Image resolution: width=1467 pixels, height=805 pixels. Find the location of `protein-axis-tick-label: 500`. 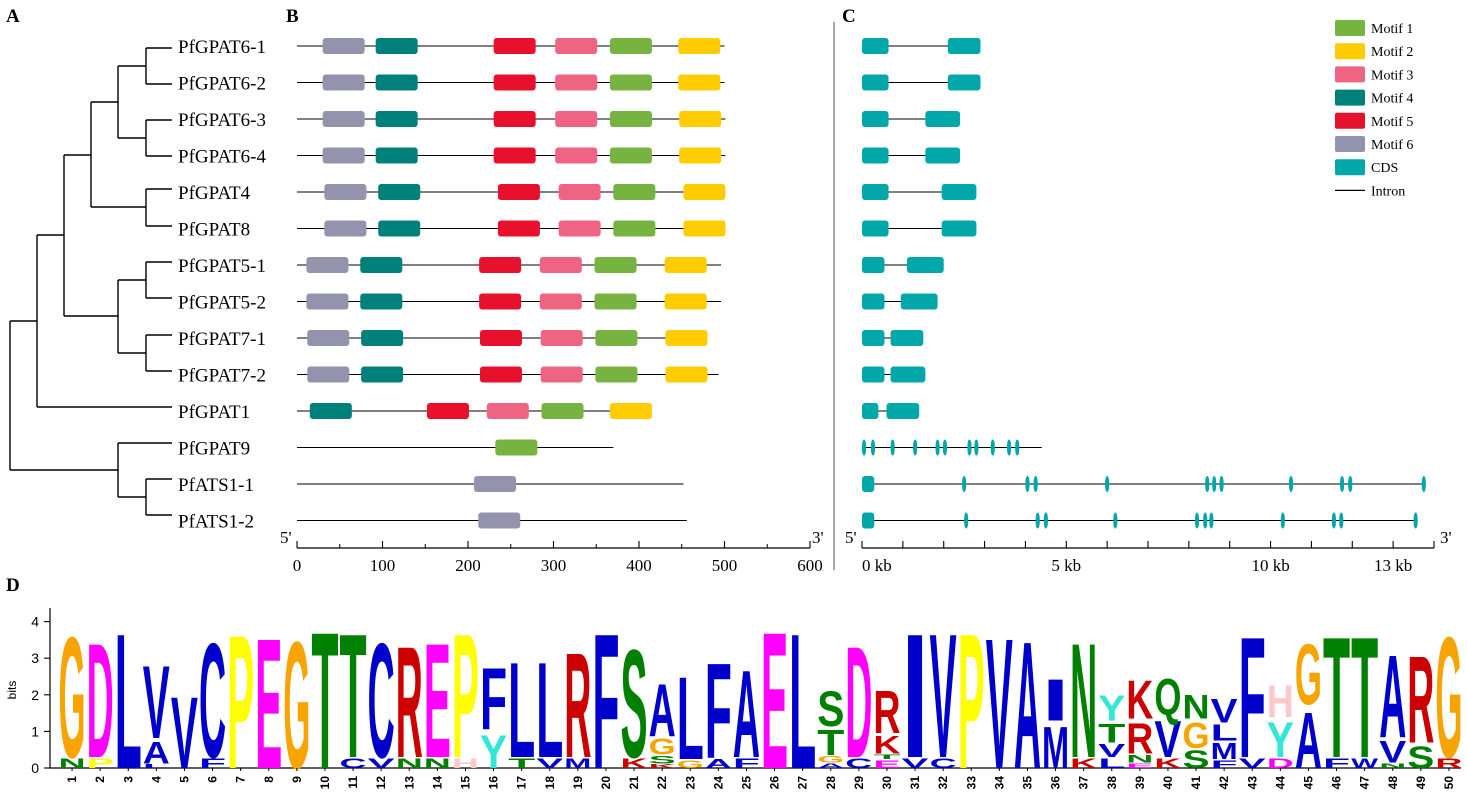

protein-axis-tick-label: 500 is located at coordinates (725, 565).